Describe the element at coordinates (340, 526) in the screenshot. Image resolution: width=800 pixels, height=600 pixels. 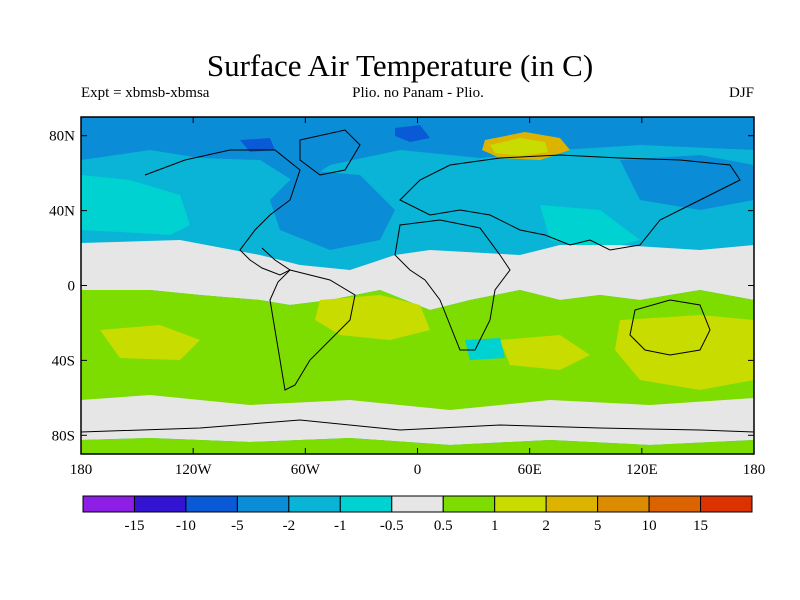
I see `colorbar-label: -1` at that location.